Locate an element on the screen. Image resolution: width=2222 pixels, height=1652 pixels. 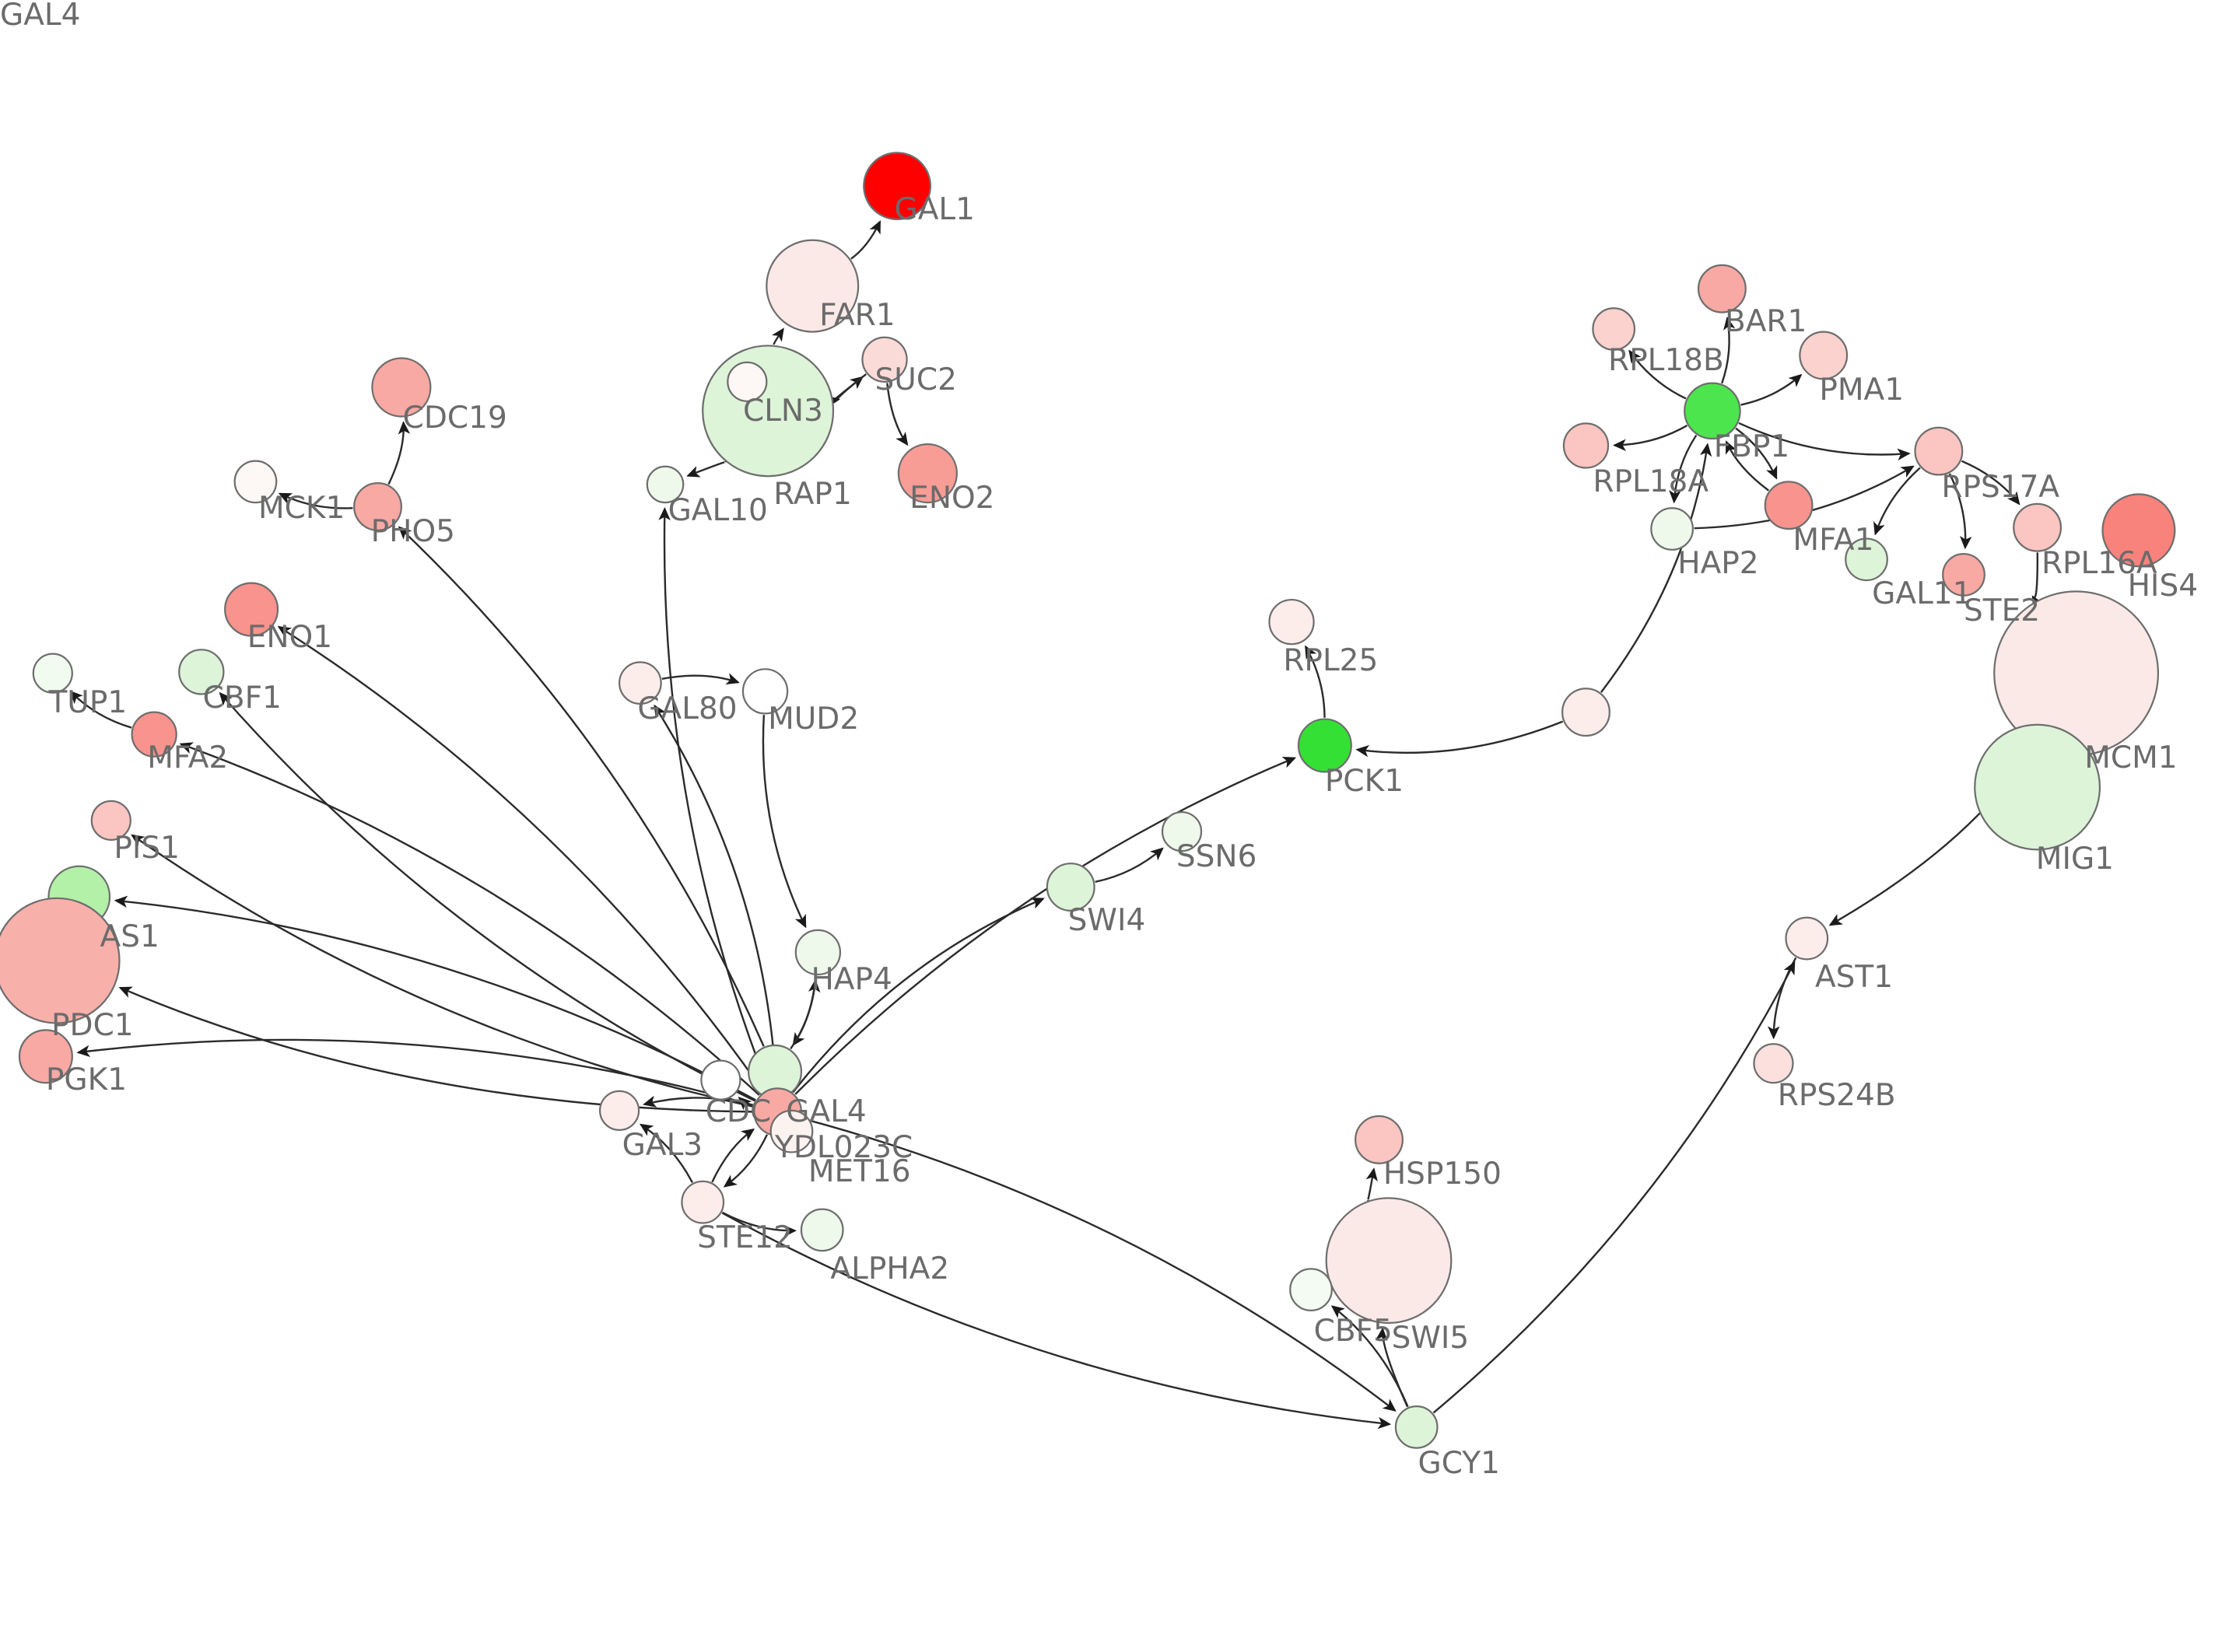
node-FAR1 is located at coordinates (813, 286).